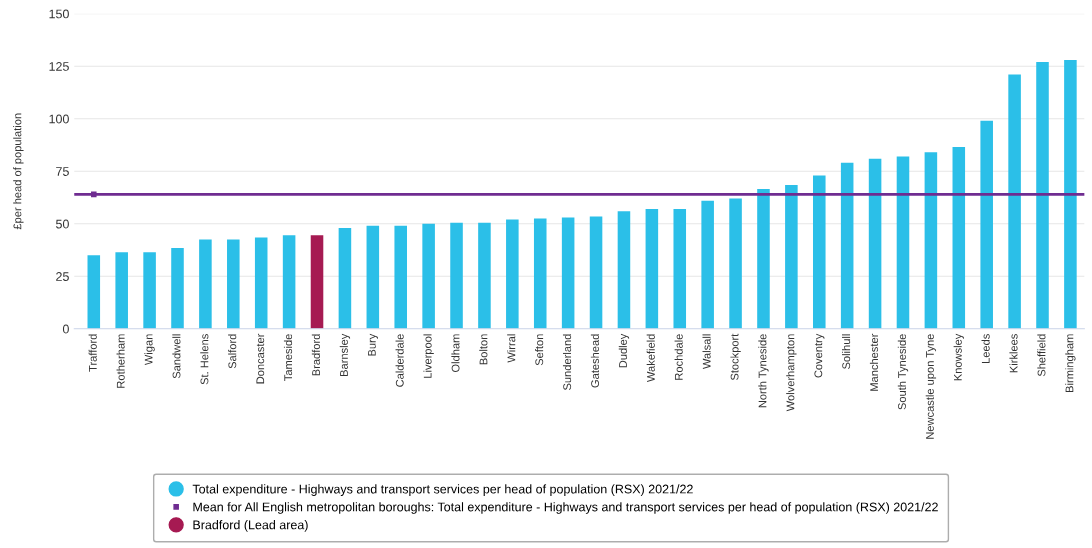  Describe the element at coordinates (846, 351) in the screenshot. I see `x-tick-label: Solihull` at that location.